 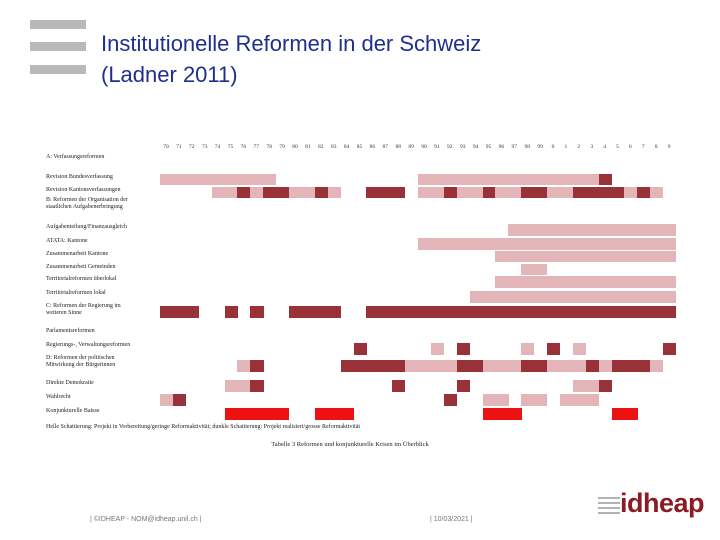 What do you see at coordinates (630, 147) in the screenshot?
I see `year-label: 6` at bounding box center [630, 147].